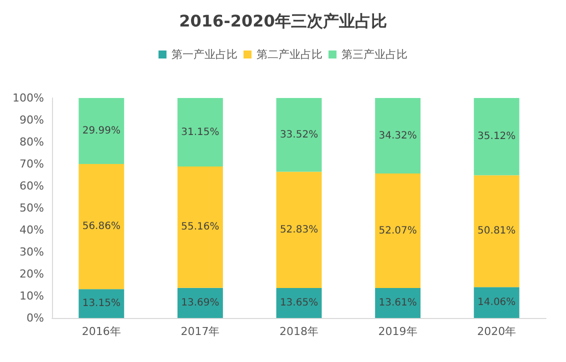 The height and width of the screenshot is (362, 566). I want to click on data-label: 13.65%, so click(299, 302).